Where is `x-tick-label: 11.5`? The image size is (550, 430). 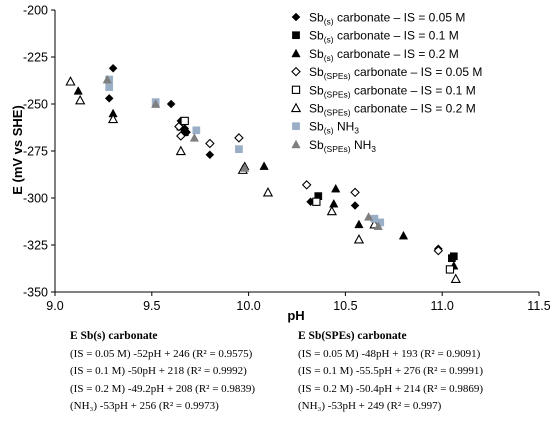
x-tick-label: 11.5 is located at coordinates (538, 306).